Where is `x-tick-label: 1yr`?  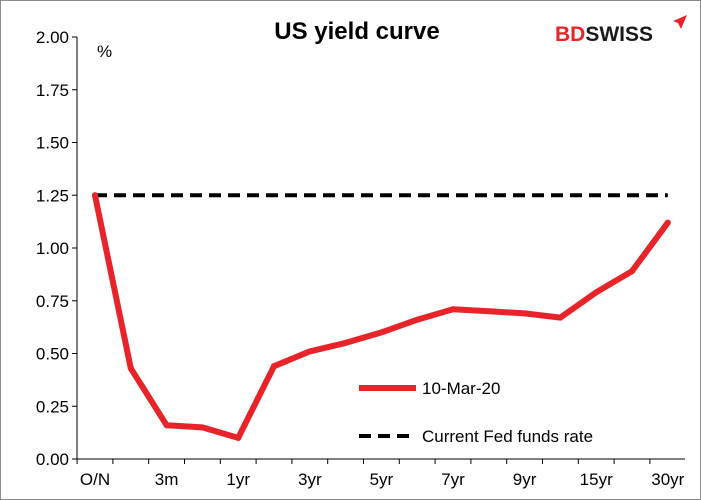 x-tick-label: 1yr is located at coordinates (238, 479).